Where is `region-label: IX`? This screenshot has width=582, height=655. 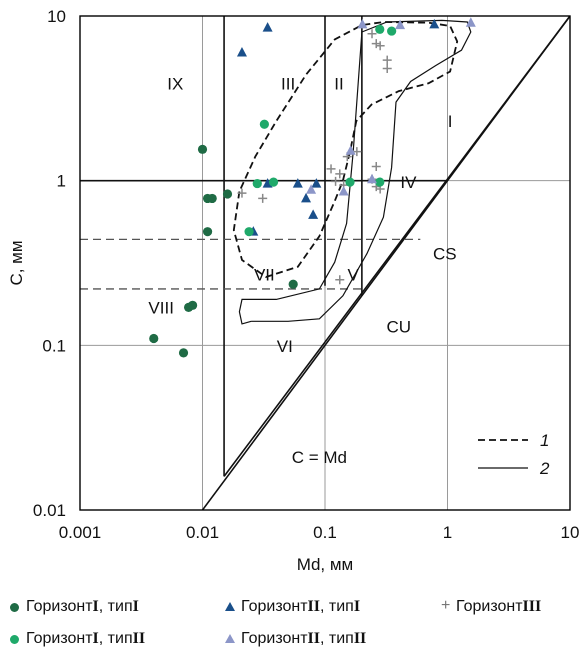
region-label: IX is located at coordinates (175, 83).